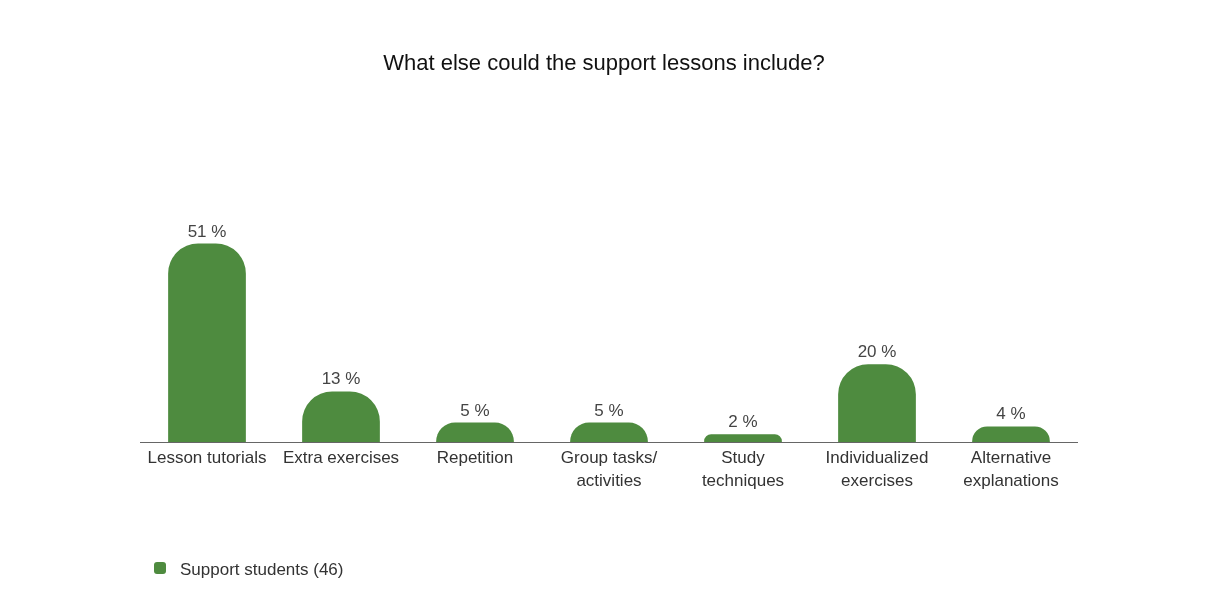 This screenshot has width=1208, height=598. What do you see at coordinates (877, 352) in the screenshot?
I see `data-label: 20 %` at bounding box center [877, 352].